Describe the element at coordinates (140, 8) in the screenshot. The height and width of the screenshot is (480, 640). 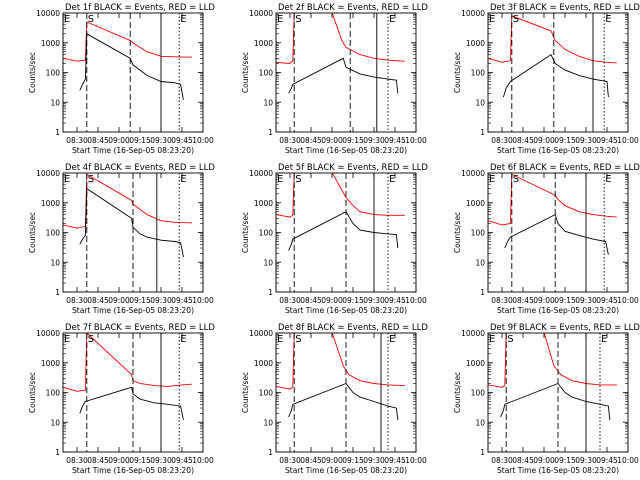
I see `panel-title: Det 1f BLACK = Events, RED = LLD` at that location.